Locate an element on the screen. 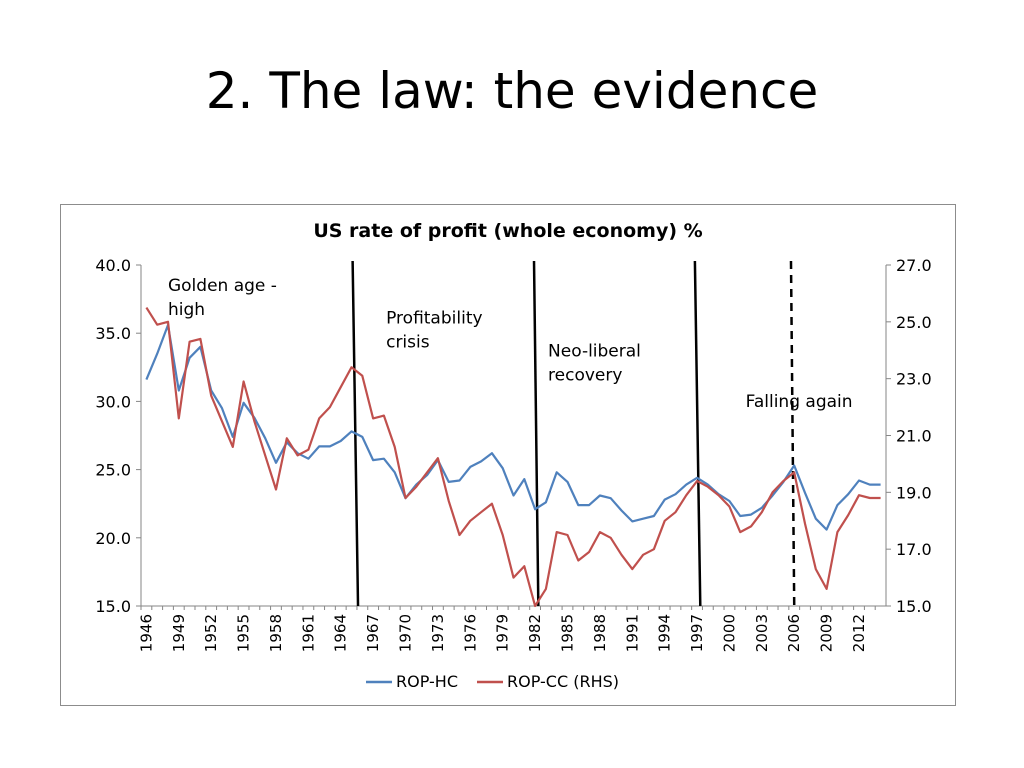  right-axis-tick-label: 19.0 is located at coordinates (914, 492).